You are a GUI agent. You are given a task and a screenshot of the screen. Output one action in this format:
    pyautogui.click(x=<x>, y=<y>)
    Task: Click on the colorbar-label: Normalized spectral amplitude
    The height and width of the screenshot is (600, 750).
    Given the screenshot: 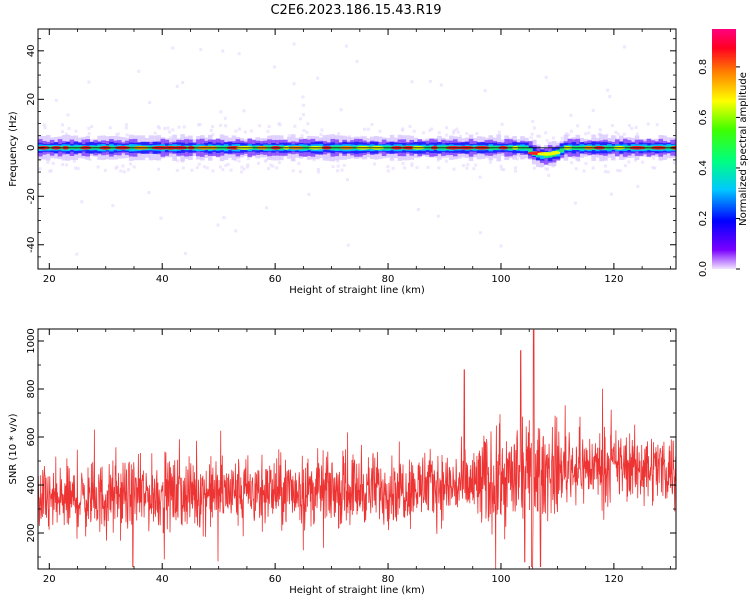 What is the action you would take?
    pyautogui.click(x=743, y=149)
    